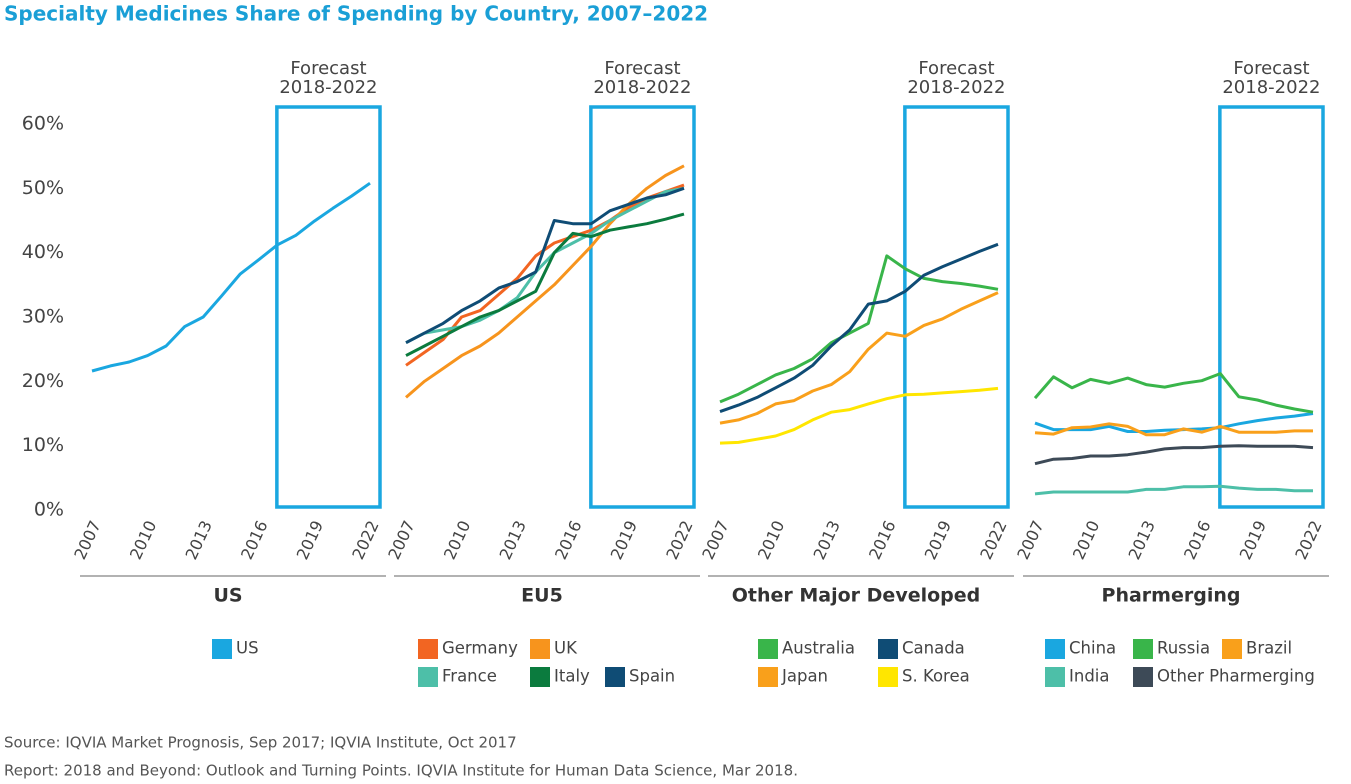 The image size is (1351, 784). I want to click on legend-label: Russia, so click(1183, 648).